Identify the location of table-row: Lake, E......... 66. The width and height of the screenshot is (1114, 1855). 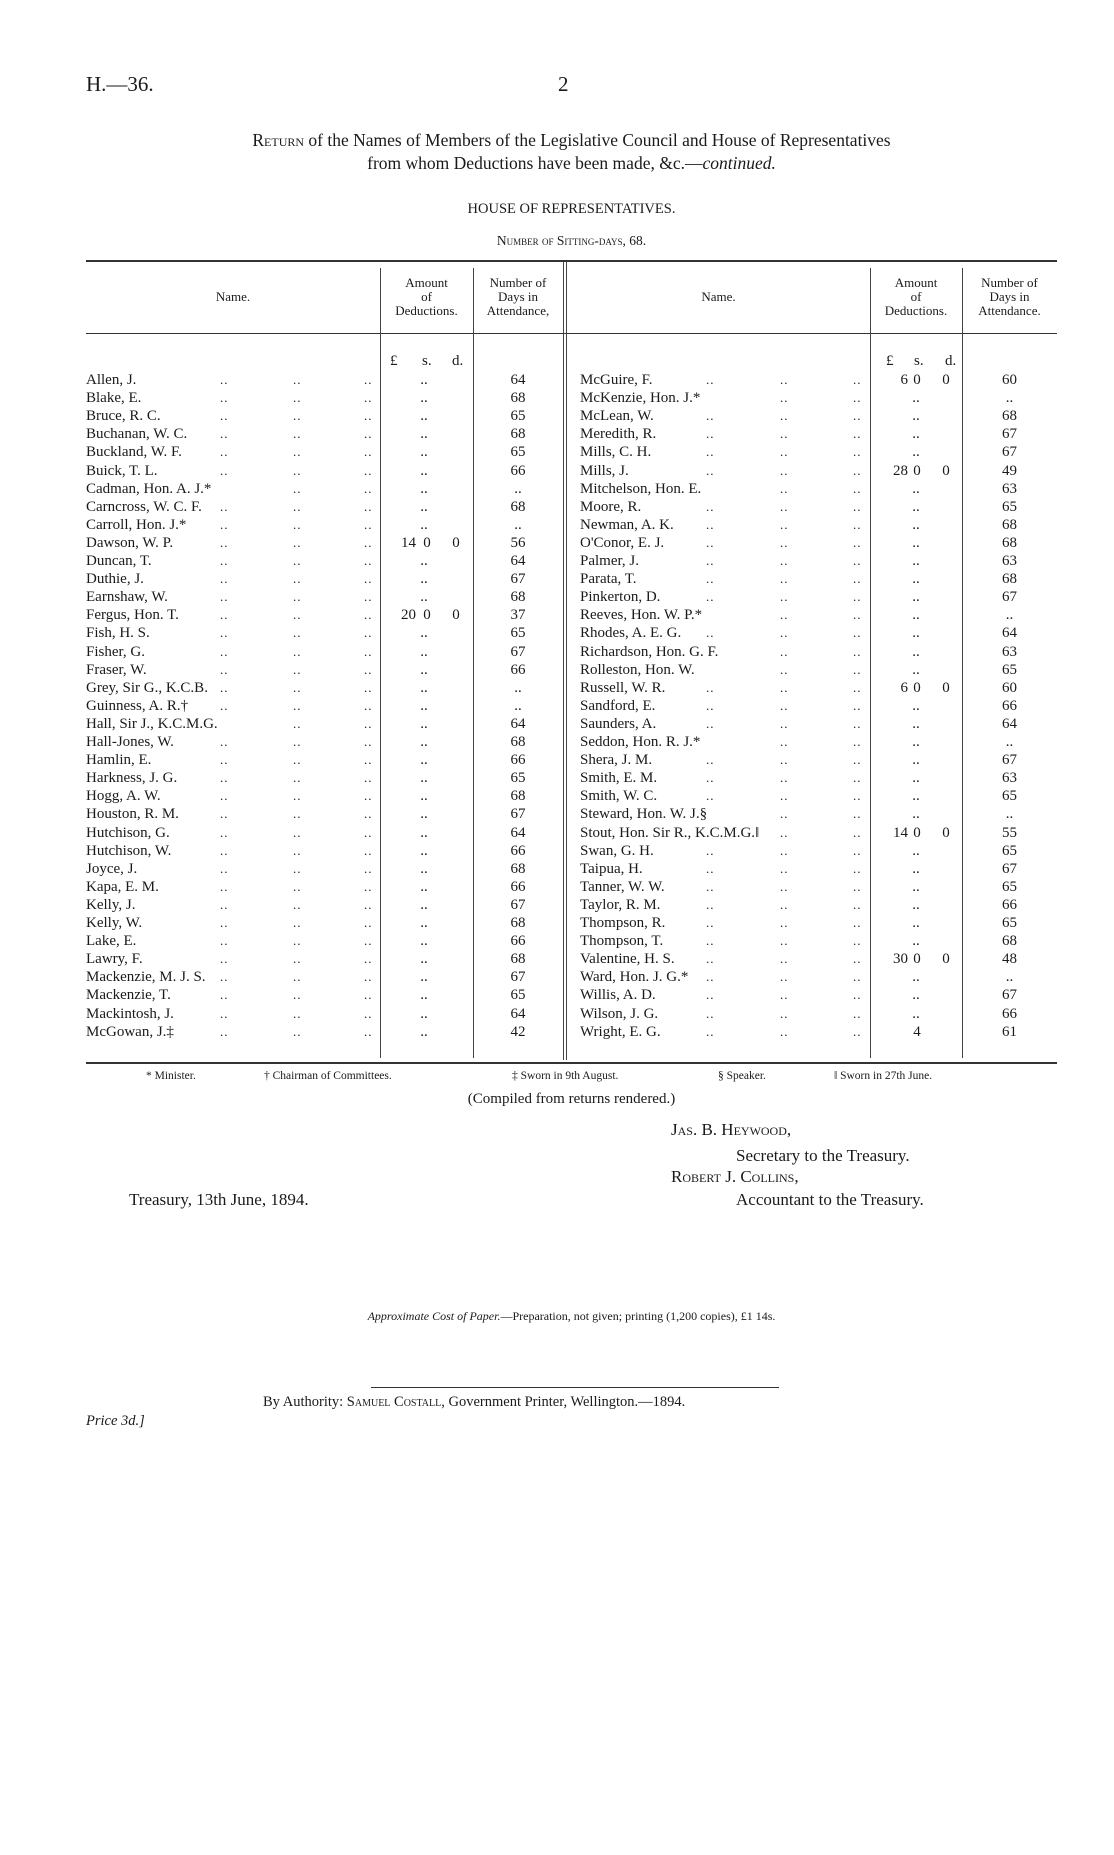
(557, 941).